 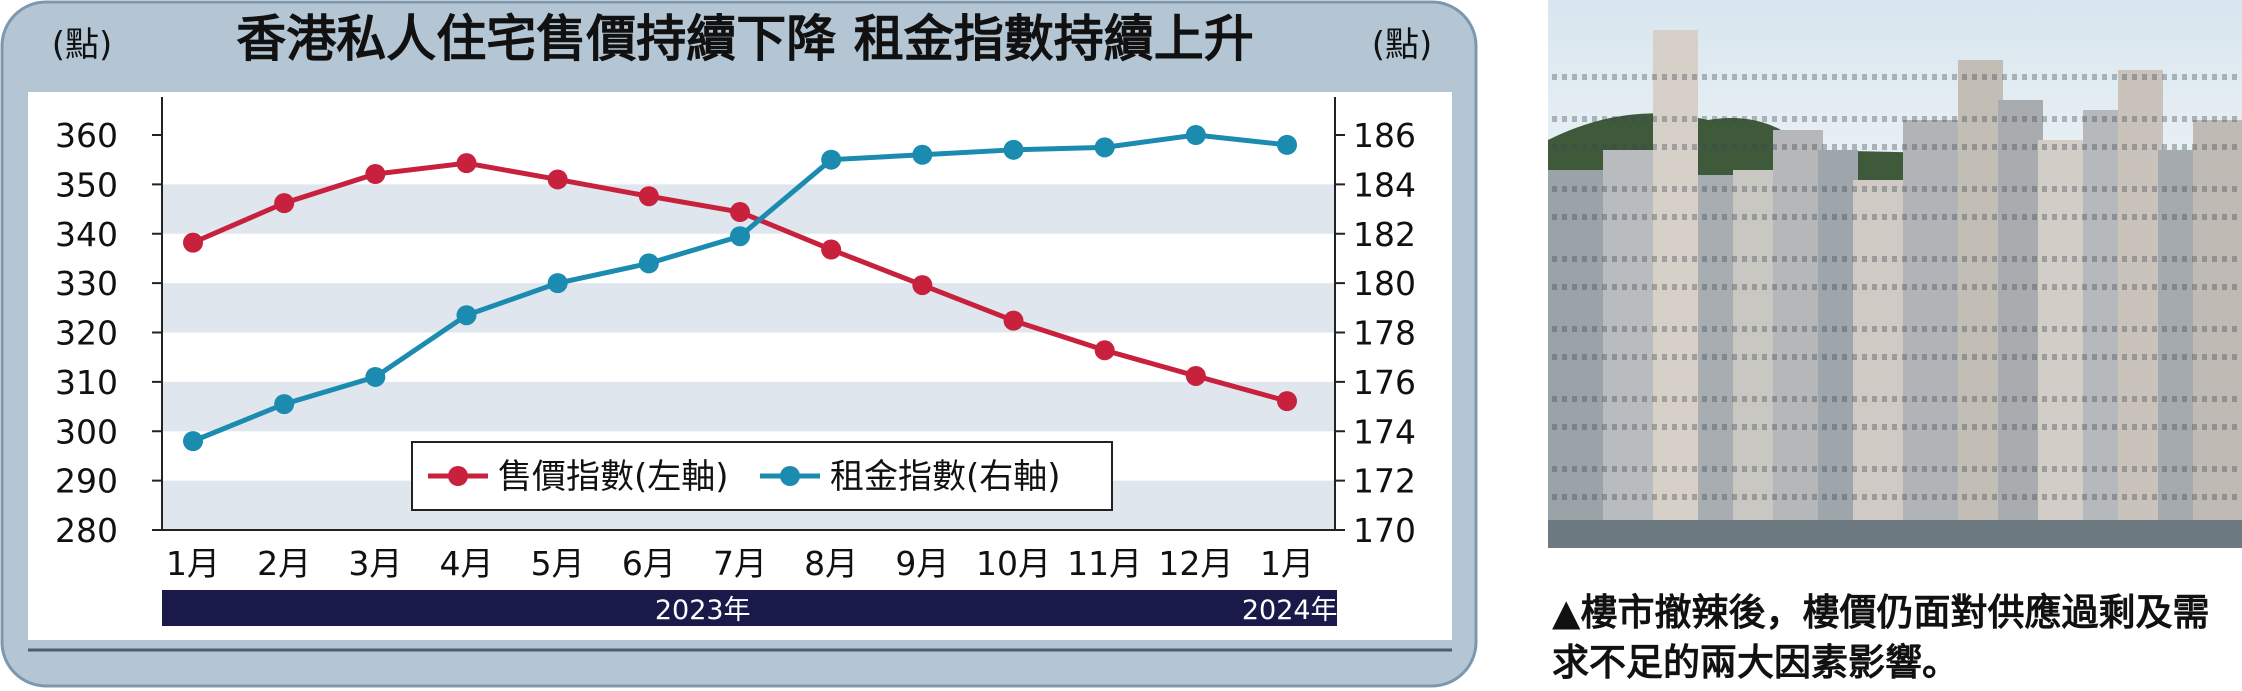 What do you see at coordinates (1402, 45) in the screenshot?
I see `right-axis-unit: (點)` at bounding box center [1402, 45].